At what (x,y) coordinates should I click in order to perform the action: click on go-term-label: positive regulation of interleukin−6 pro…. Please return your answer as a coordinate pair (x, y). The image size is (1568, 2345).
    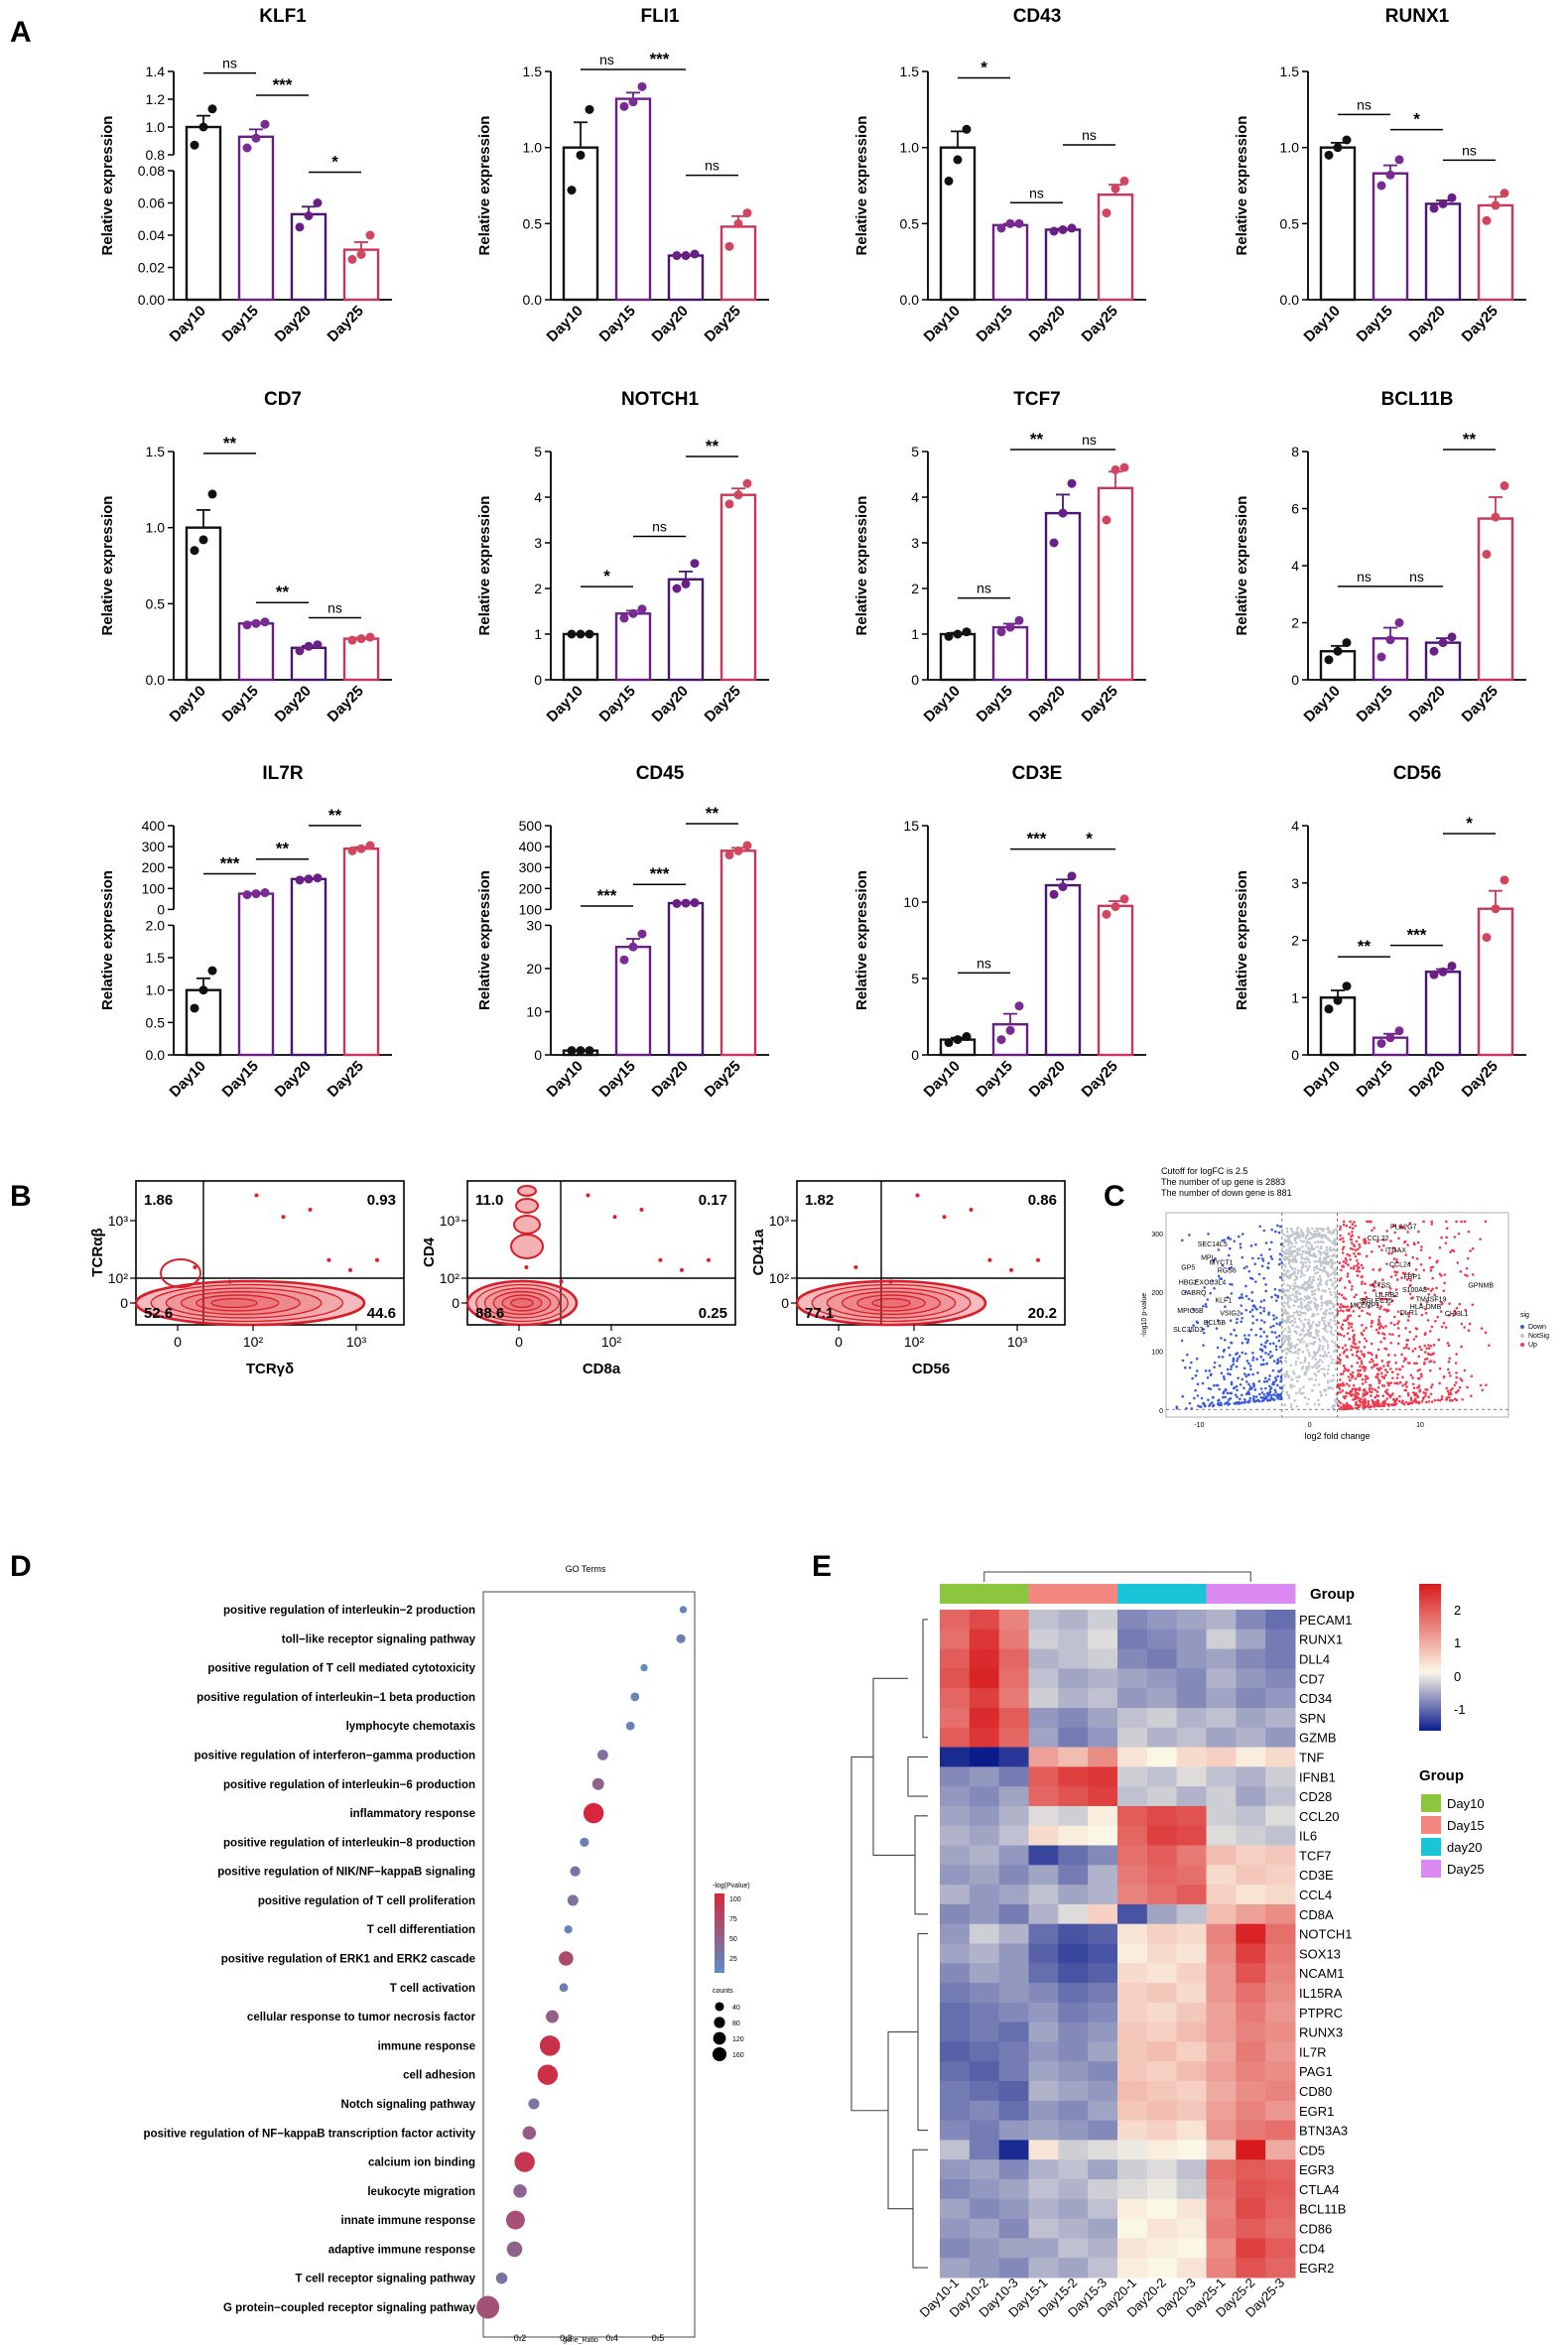
    Looking at the image, I should click on (349, 1785).